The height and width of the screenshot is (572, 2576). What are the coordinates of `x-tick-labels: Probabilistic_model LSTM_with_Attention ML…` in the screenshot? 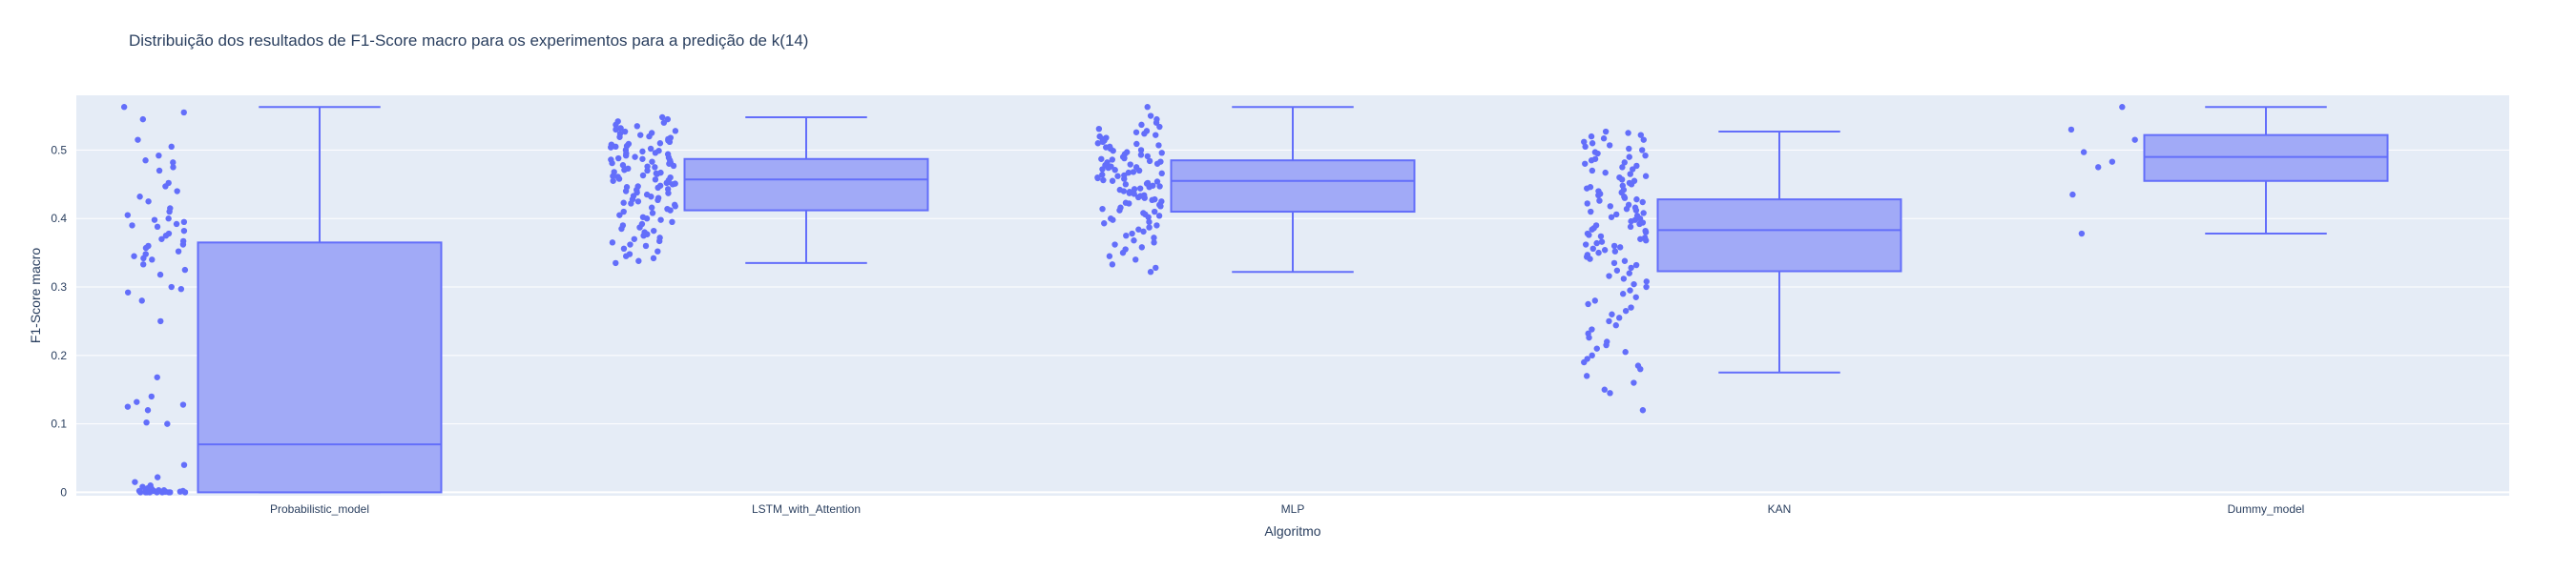 It's located at (1287, 509).